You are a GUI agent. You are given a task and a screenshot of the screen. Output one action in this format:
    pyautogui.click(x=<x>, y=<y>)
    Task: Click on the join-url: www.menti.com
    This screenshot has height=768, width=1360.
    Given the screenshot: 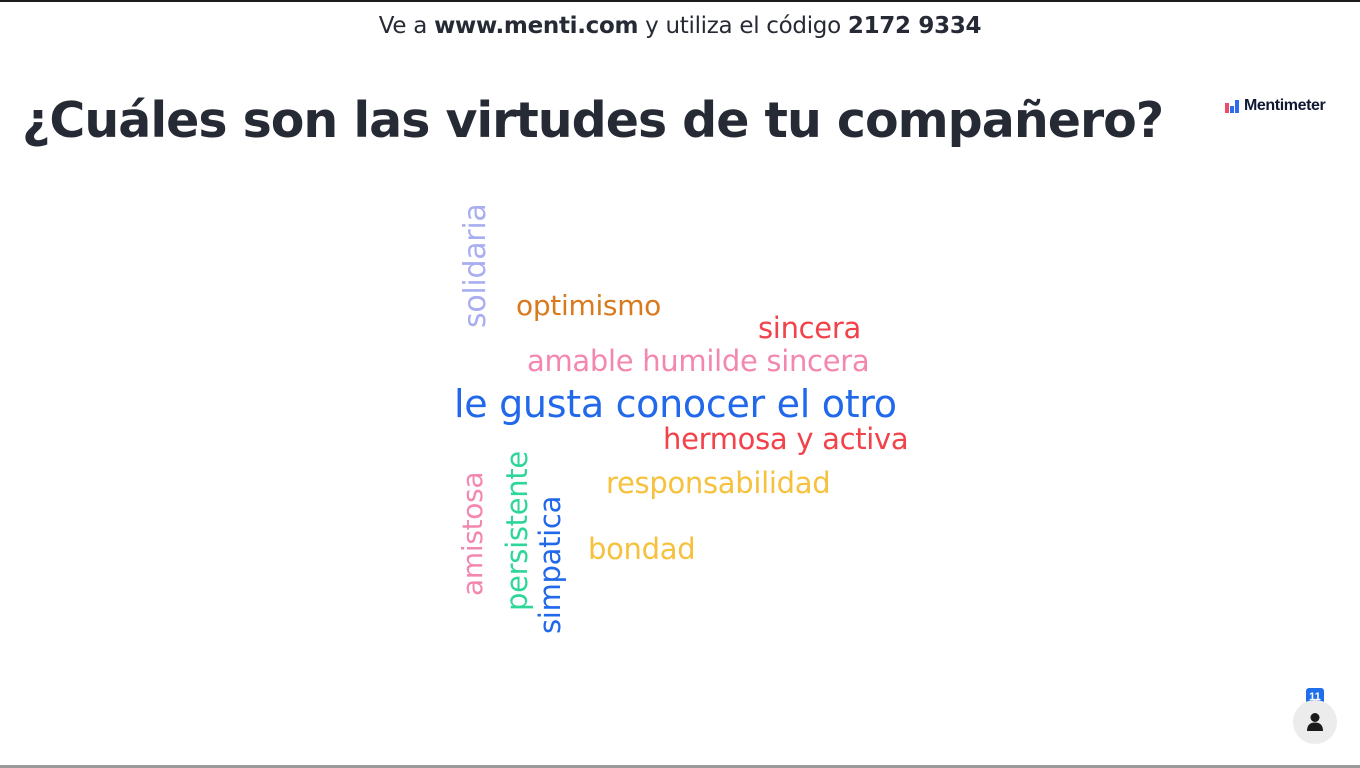 What is the action you would take?
    pyautogui.click(x=536, y=26)
    